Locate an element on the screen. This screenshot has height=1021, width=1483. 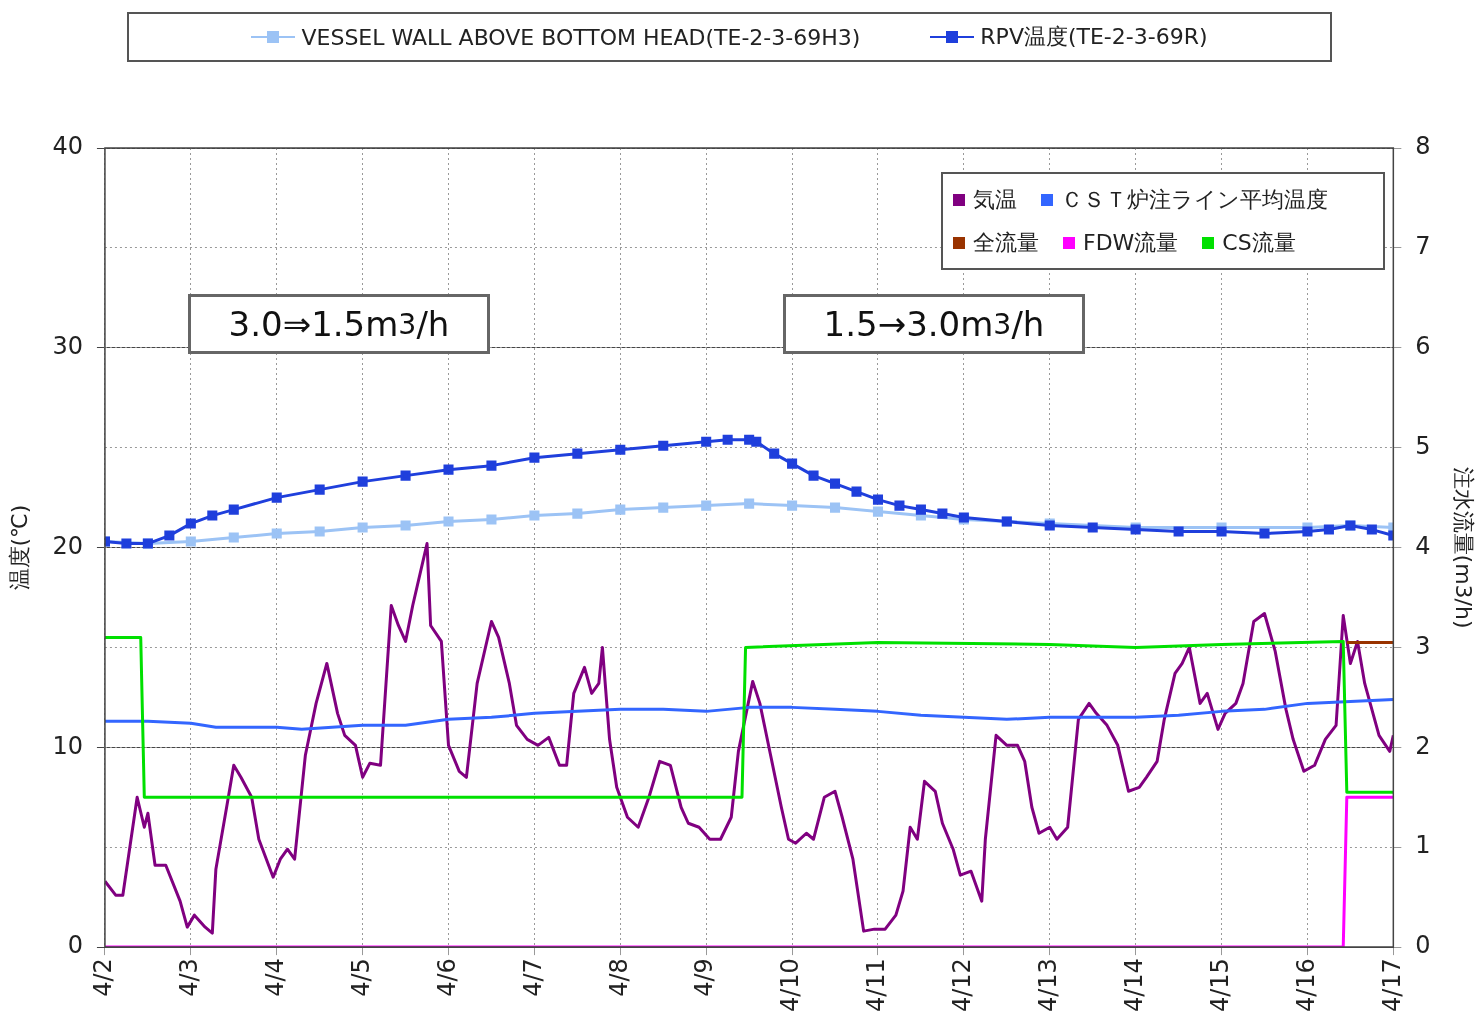
legend-label: 全流量 is located at coordinates (1005, 242).